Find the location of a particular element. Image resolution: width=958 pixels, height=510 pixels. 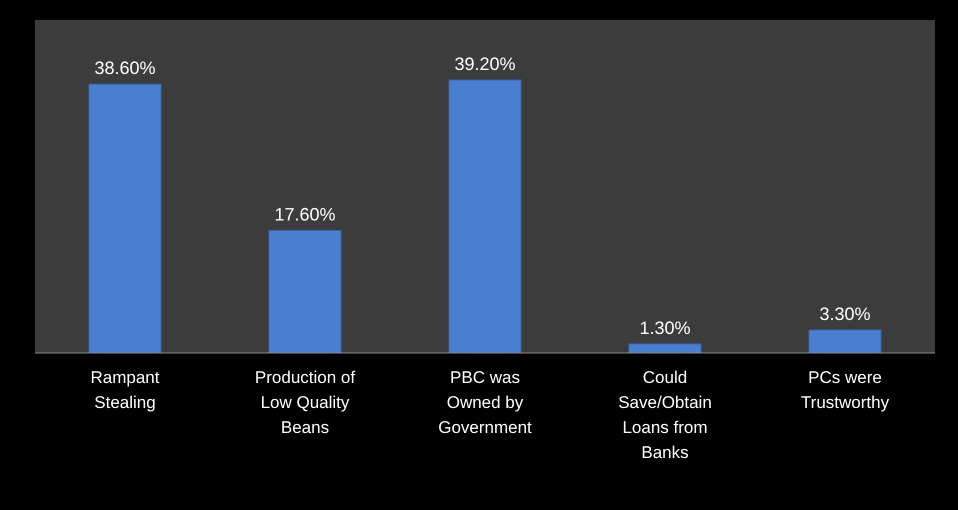

x-tick-label: PBC was Owned by Government is located at coordinates (485, 402).